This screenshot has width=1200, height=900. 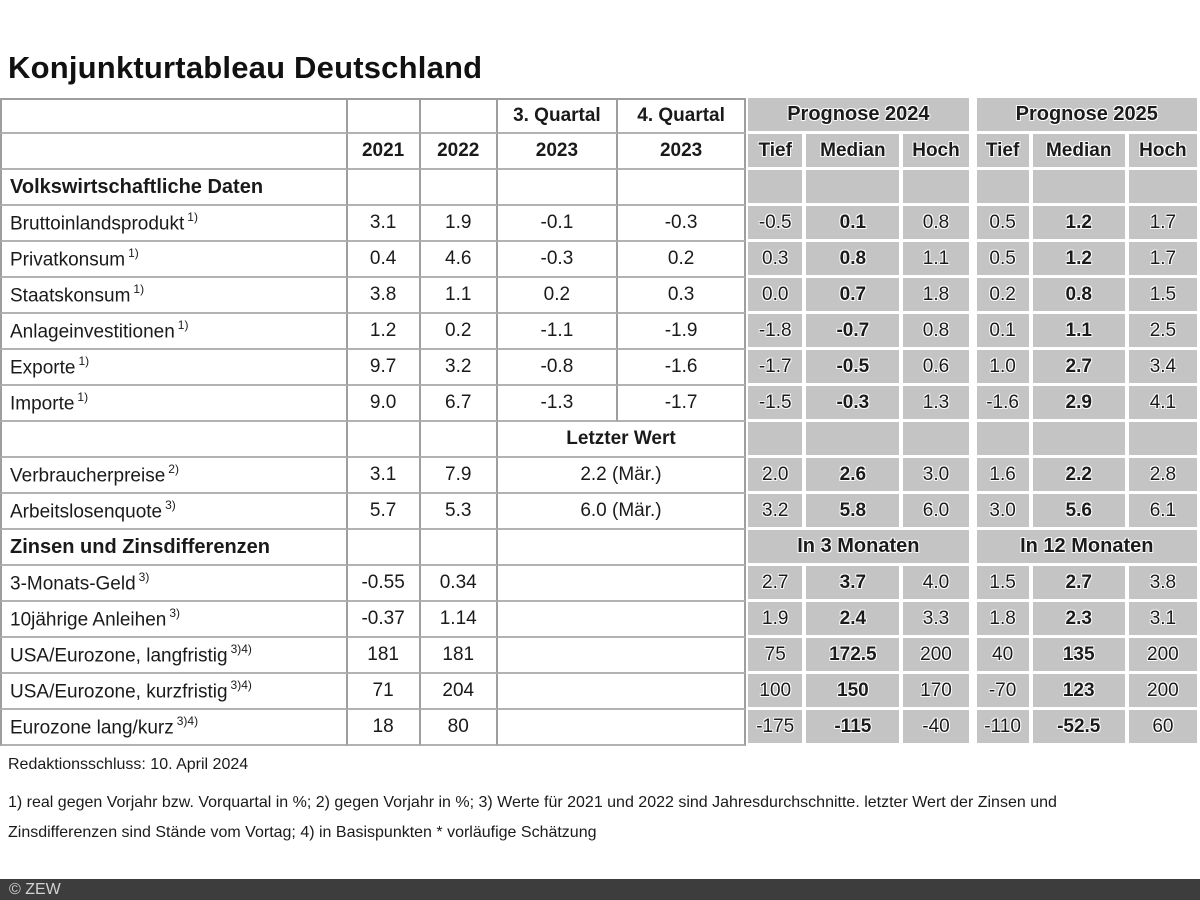 I want to click on header-hoch-2025: Hoch, so click(x=1162, y=152).